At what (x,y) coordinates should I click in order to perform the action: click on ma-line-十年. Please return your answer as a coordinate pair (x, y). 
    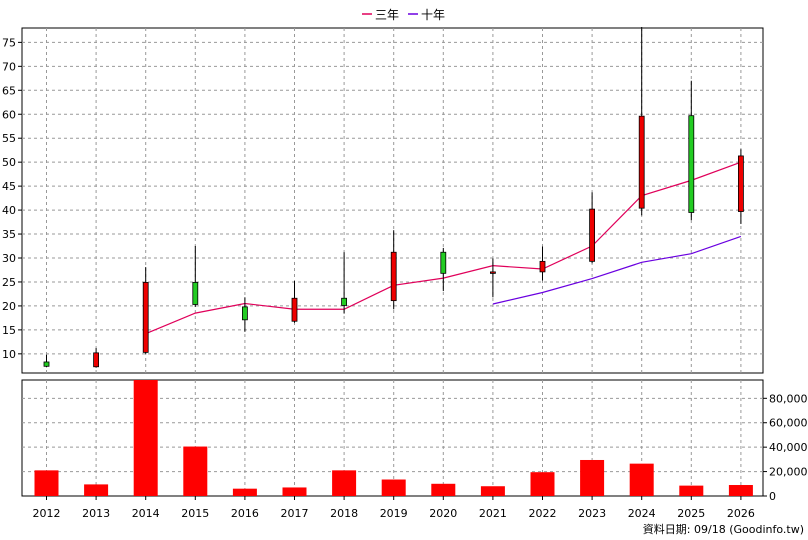
    Looking at the image, I should click on (617, 270).